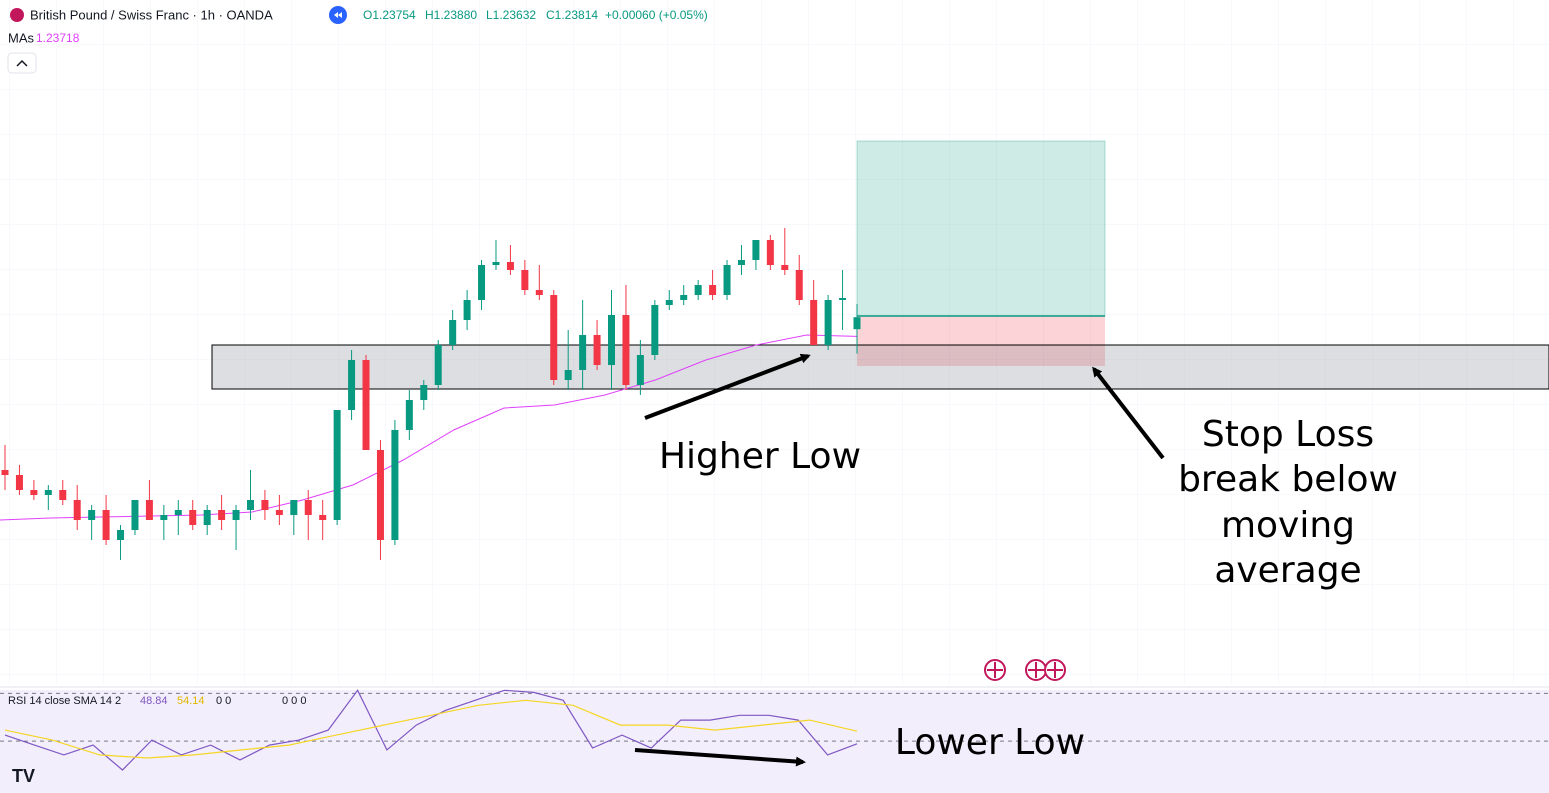 This screenshot has height=793, width=1549. Describe the element at coordinates (64, 701) in the screenshot. I see `rsi-label: RSI 14 close SMA 14 2` at that location.